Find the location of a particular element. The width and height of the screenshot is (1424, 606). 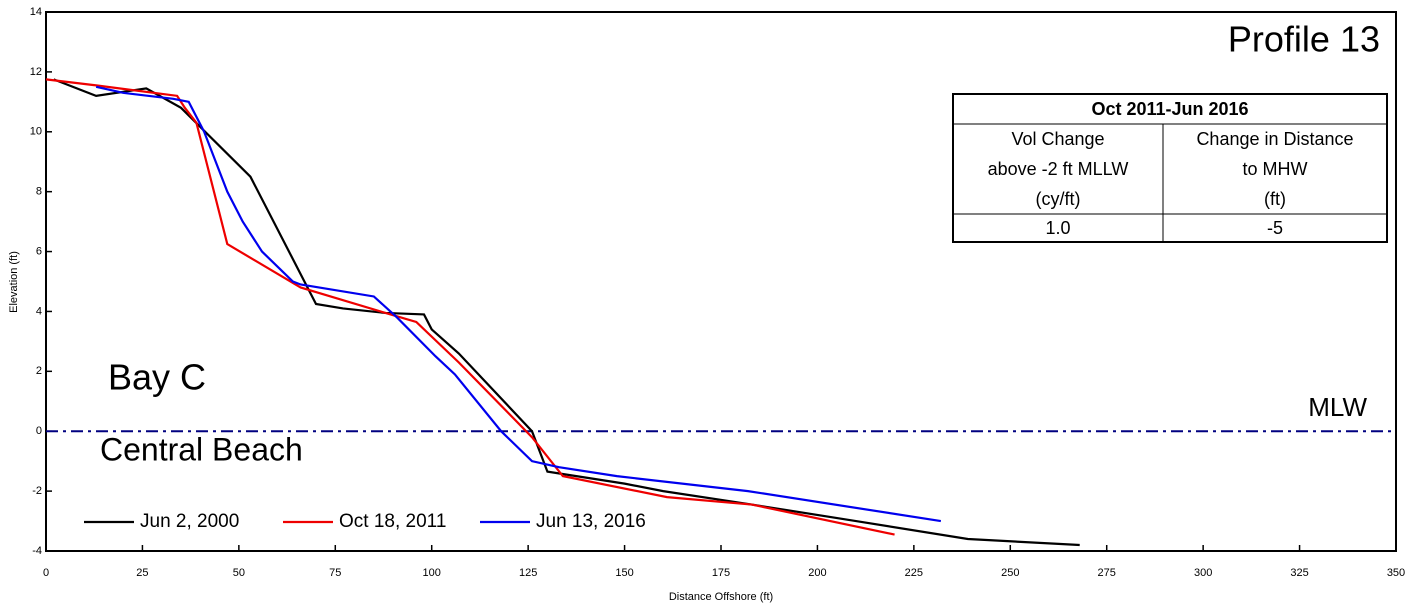

x-tick-label: 275 is located at coordinates (1107, 573).